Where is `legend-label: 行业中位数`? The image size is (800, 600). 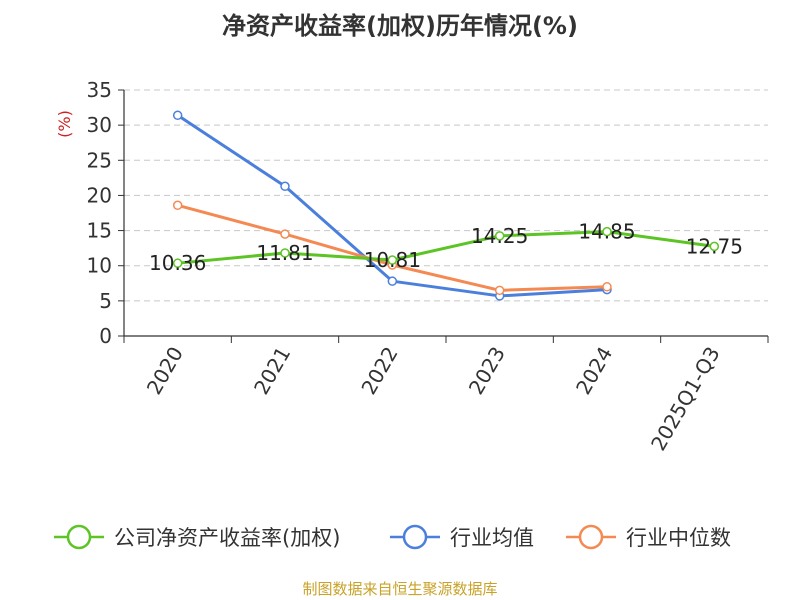
legend-label: 行业中位数 is located at coordinates (678, 538).